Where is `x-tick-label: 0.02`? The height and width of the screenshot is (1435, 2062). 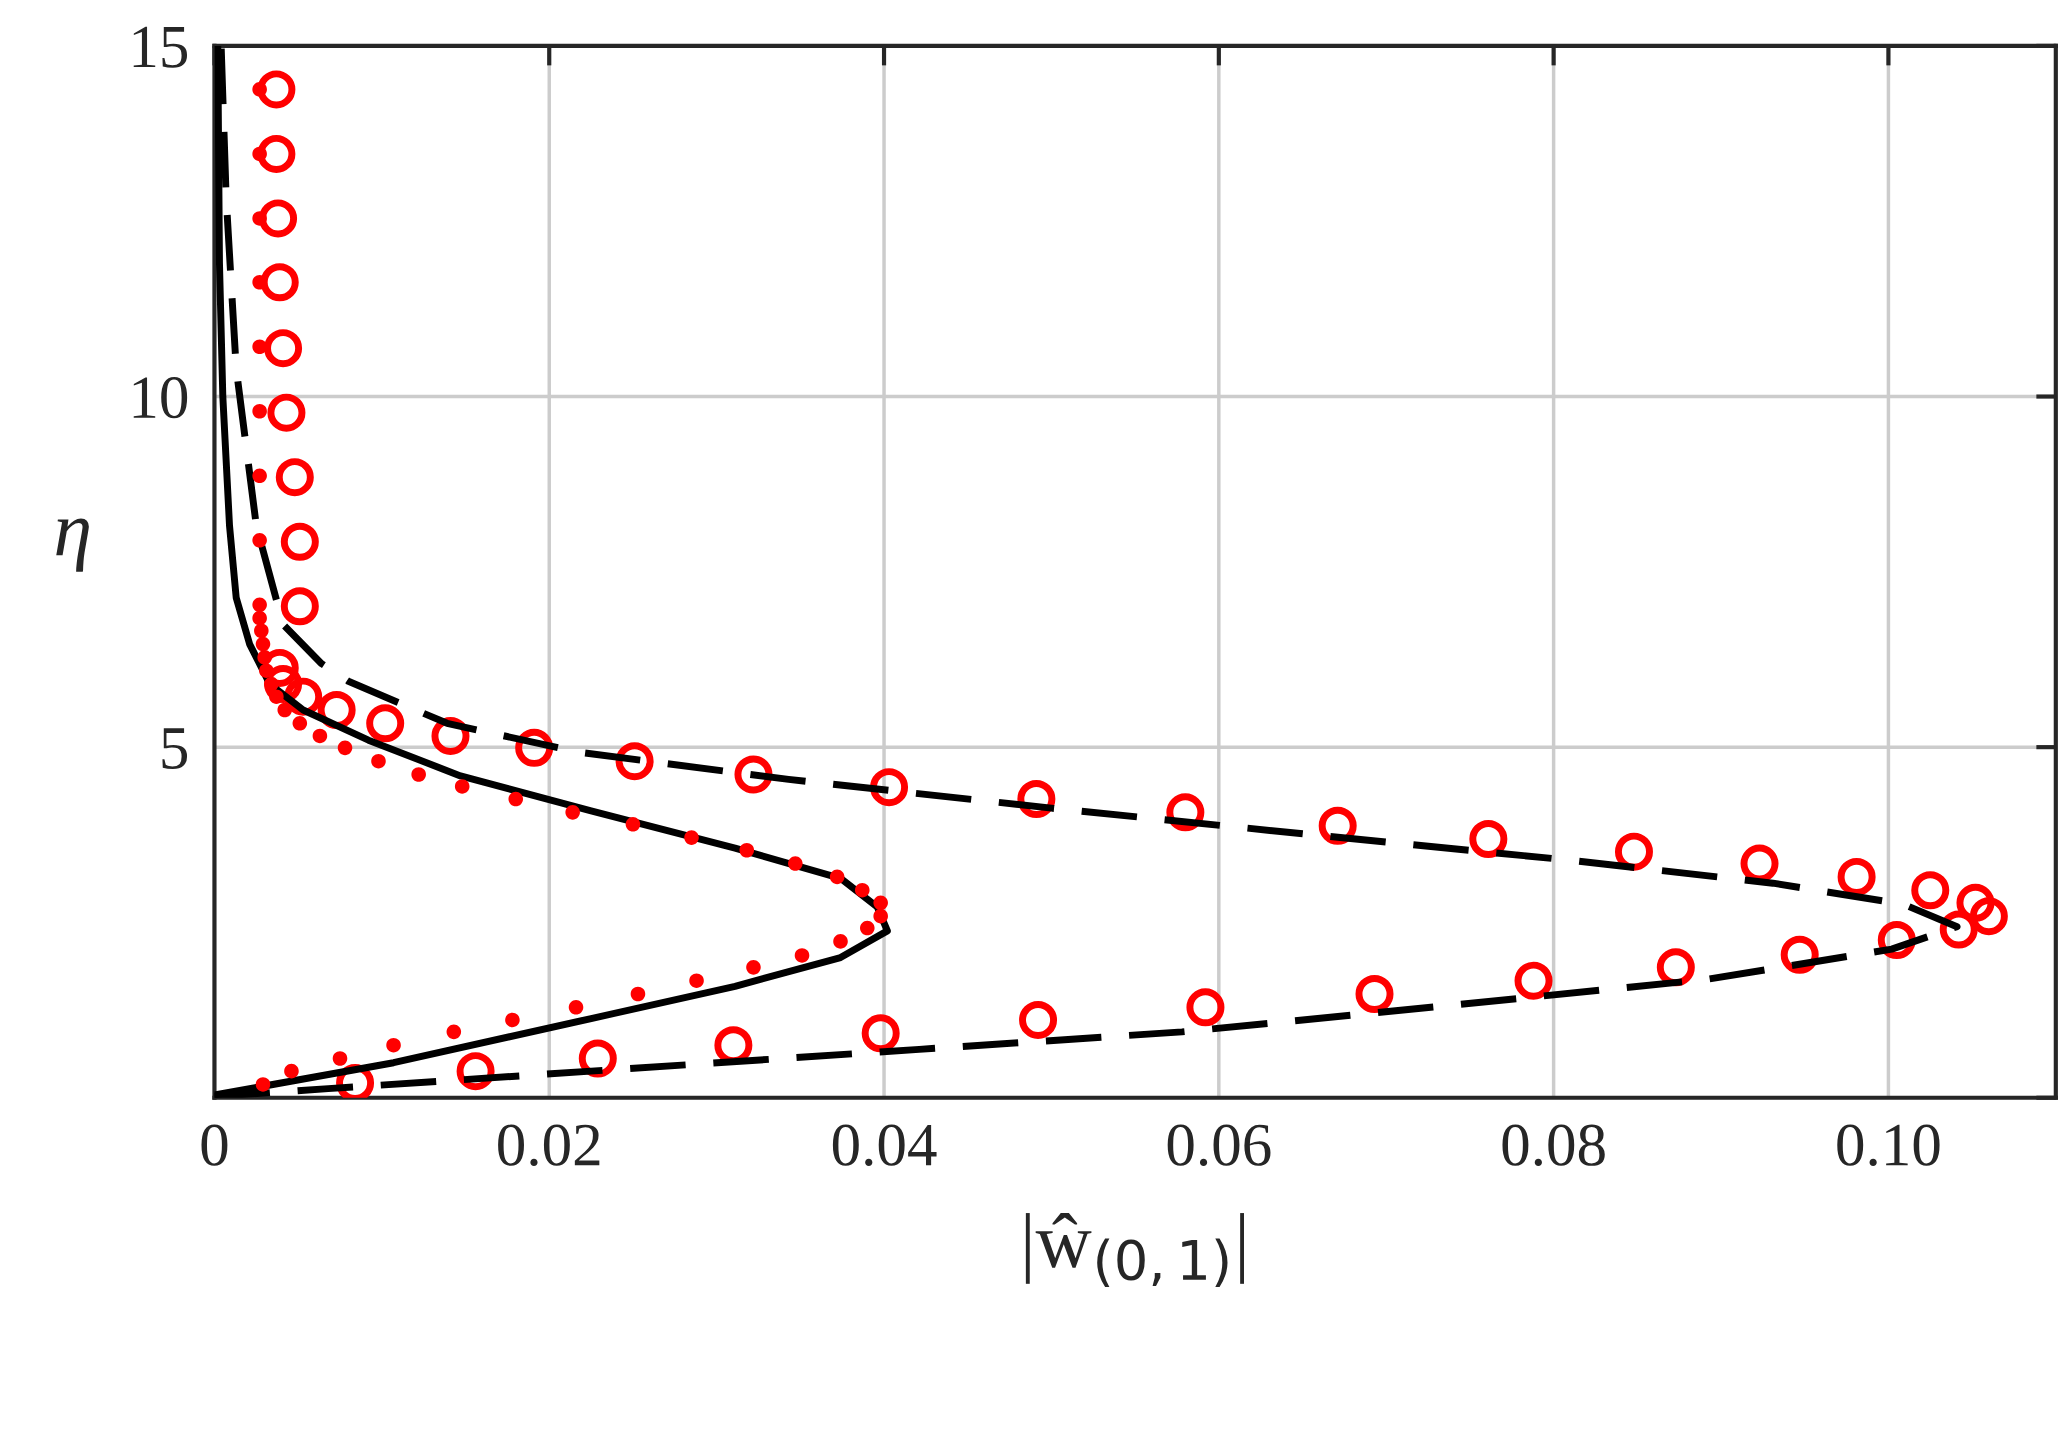 x-tick-label: 0.02 is located at coordinates (549, 1145).